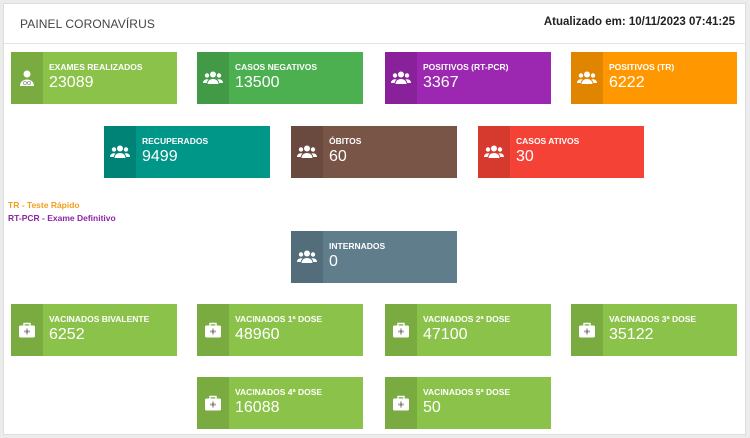 The height and width of the screenshot is (438, 750). What do you see at coordinates (175, 141) in the screenshot?
I see `card-label: RECUPERADOS` at bounding box center [175, 141].